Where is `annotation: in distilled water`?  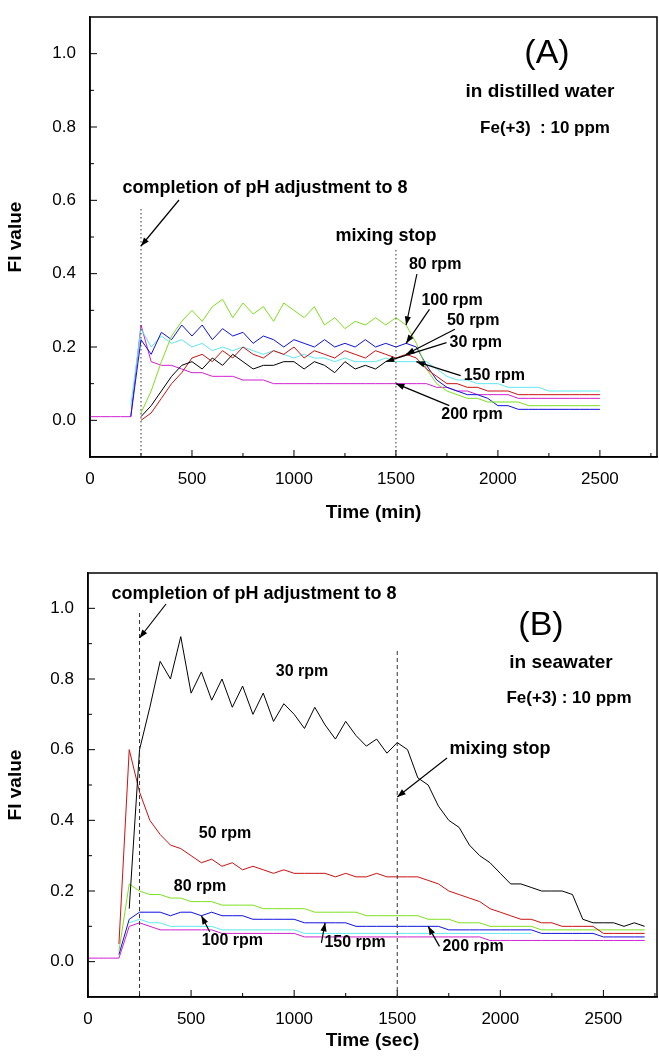
annotation: in distilled water is located at coordinates (540, 91).